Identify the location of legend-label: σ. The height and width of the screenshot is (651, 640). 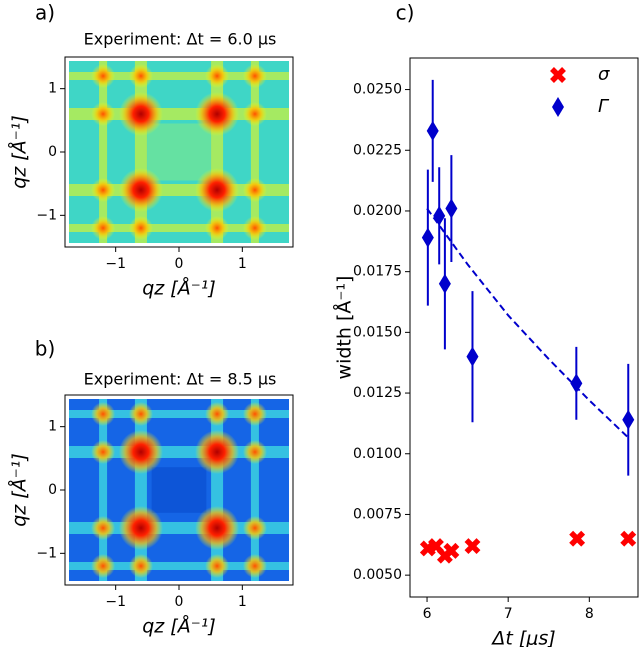
(604, 74).